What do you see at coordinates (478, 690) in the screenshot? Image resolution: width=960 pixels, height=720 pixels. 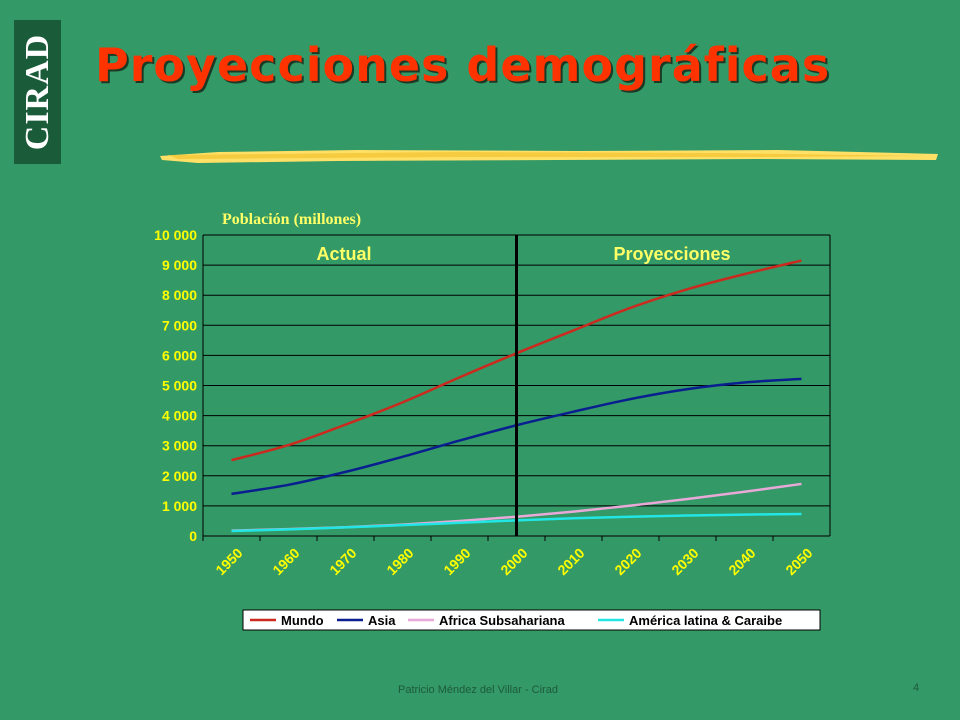 I see `footer-author: Patricio Méndez del Villar - Cirad` at bounding box center [478, 690].